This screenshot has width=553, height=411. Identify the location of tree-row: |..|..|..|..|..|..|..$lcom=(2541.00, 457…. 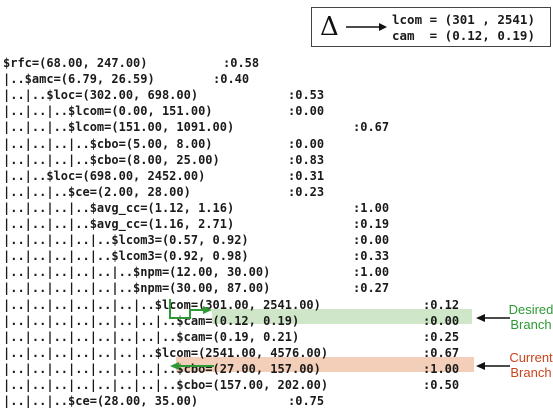
(231, 353).